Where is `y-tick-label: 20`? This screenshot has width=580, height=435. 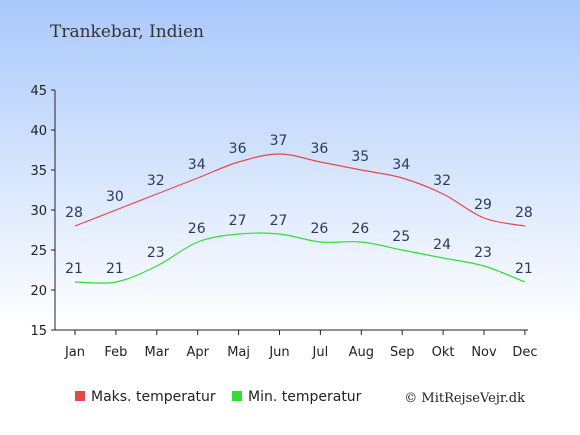 y-tick-label: 20 is located at coordinates (38, 291).